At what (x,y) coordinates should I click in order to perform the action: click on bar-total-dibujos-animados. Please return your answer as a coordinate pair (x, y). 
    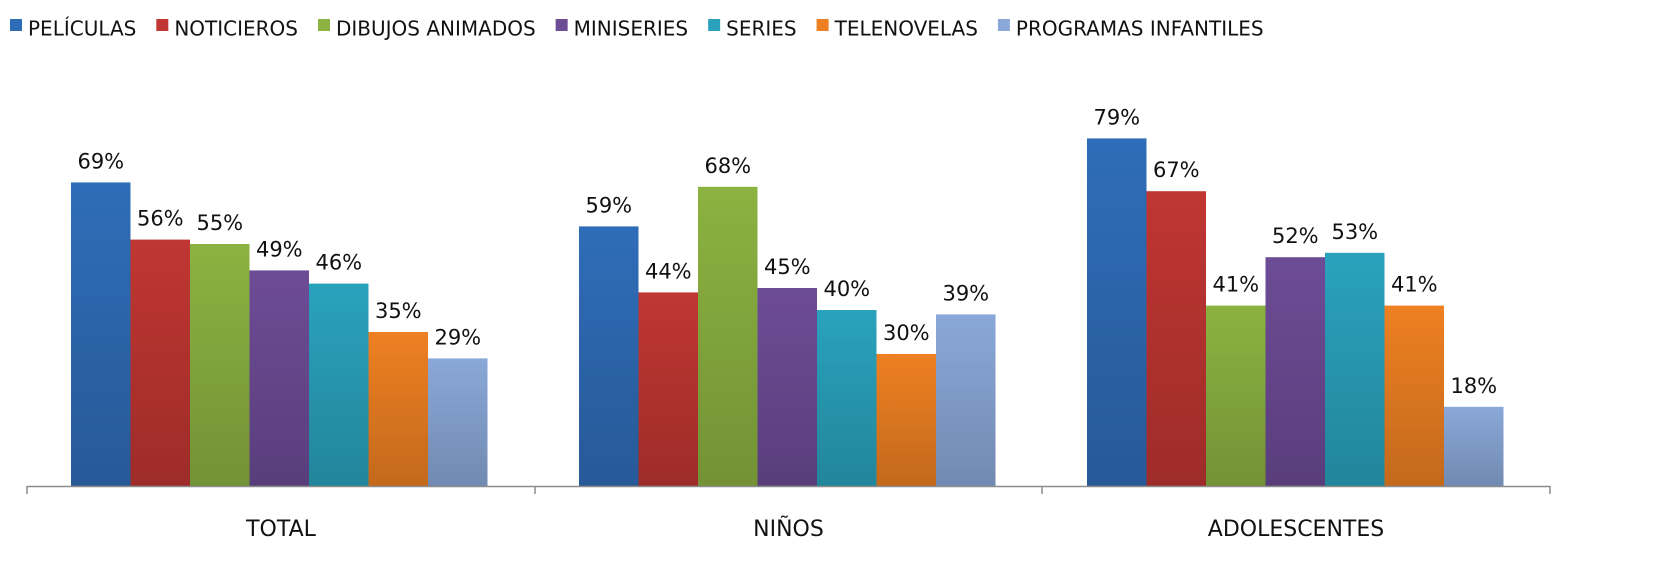
    Looking at the image, I should click on (220, 365).